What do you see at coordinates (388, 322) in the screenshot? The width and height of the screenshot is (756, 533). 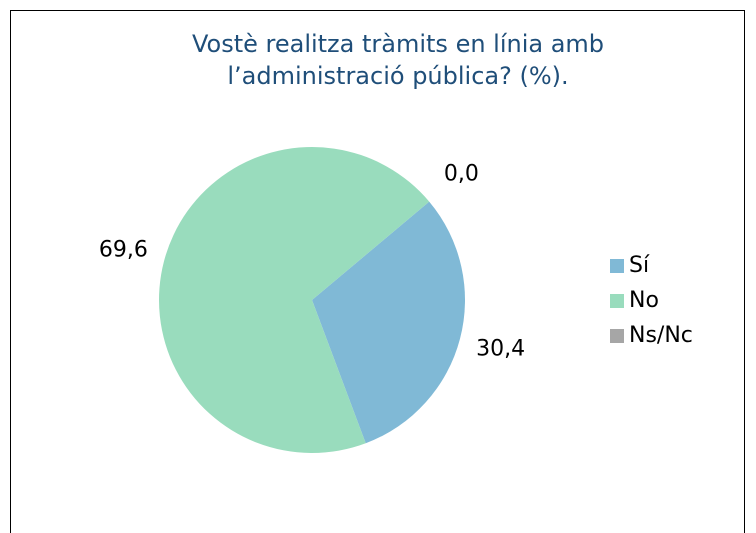 I see `pie-slice` at bounding box center [388, 322].